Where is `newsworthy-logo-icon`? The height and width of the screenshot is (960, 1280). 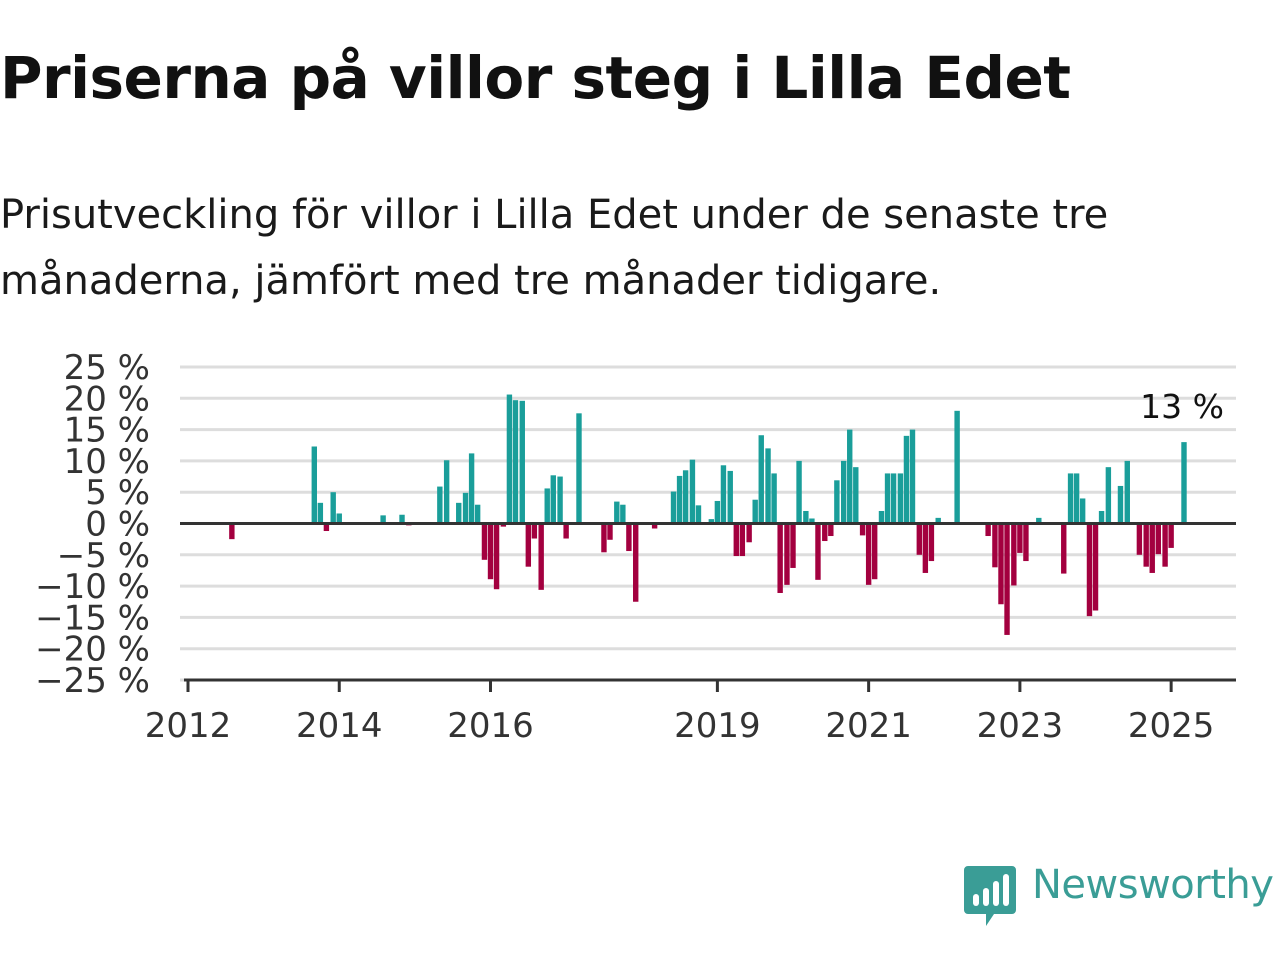
newsworthy-logo-icon is located at coordinates (990, 896).